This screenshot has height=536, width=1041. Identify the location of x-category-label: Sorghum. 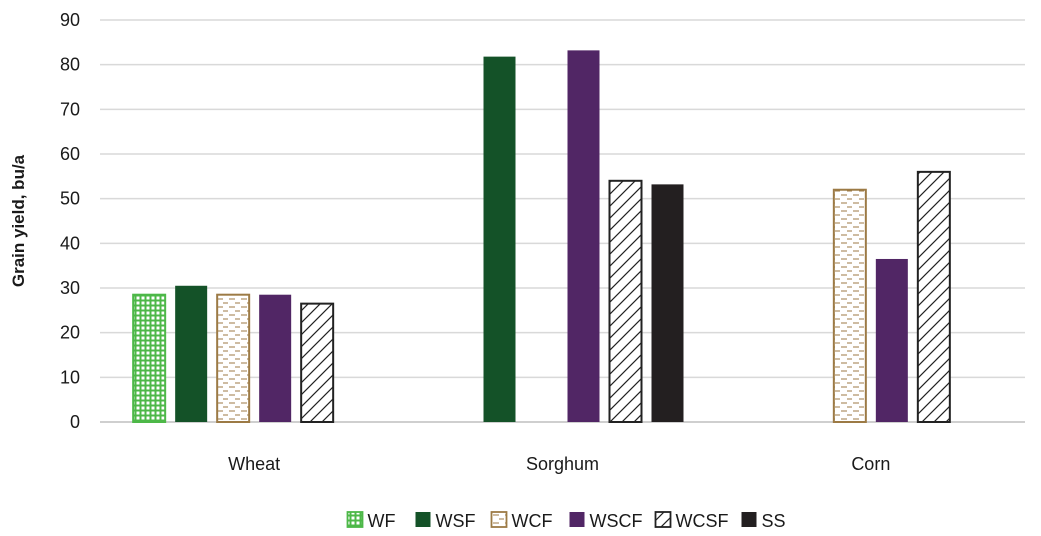
(562, 464).